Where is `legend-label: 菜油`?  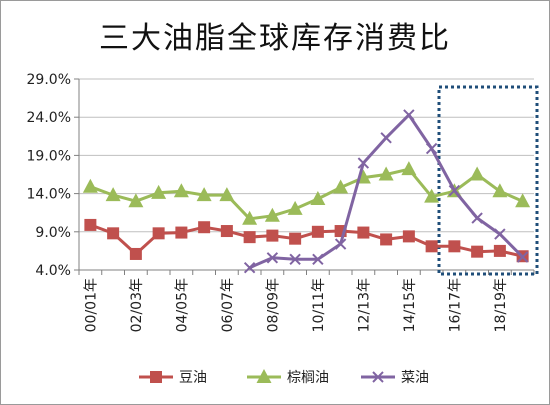 legend-label: 菜油 is located at coordinates (415, 378).